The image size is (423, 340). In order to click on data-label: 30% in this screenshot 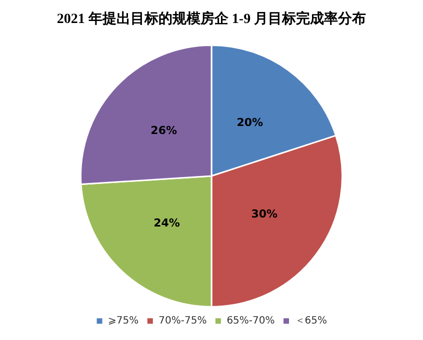, I will do `click(264, 213)`.